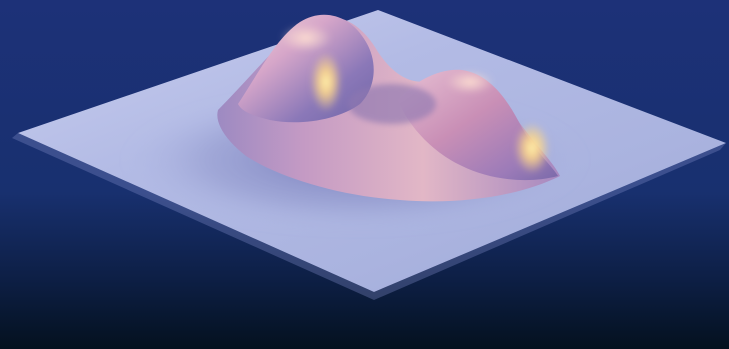  What do you see at coordinates (470, 82) in the screenshot?
I see `right-peak-glow` at bounding box center [470, 82].